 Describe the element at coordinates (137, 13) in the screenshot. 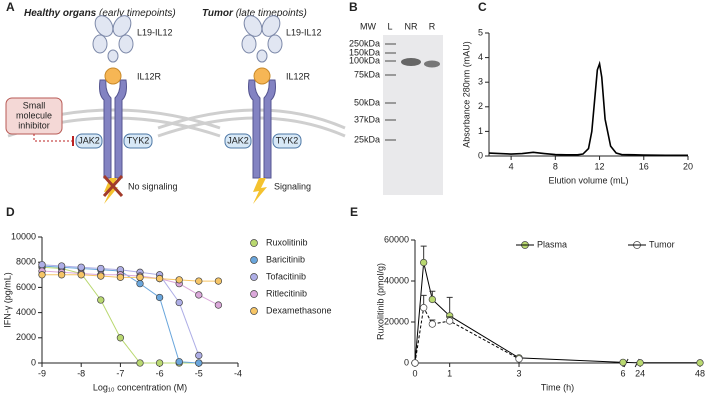

I see `subtitle: (early timepoints)` at that location.